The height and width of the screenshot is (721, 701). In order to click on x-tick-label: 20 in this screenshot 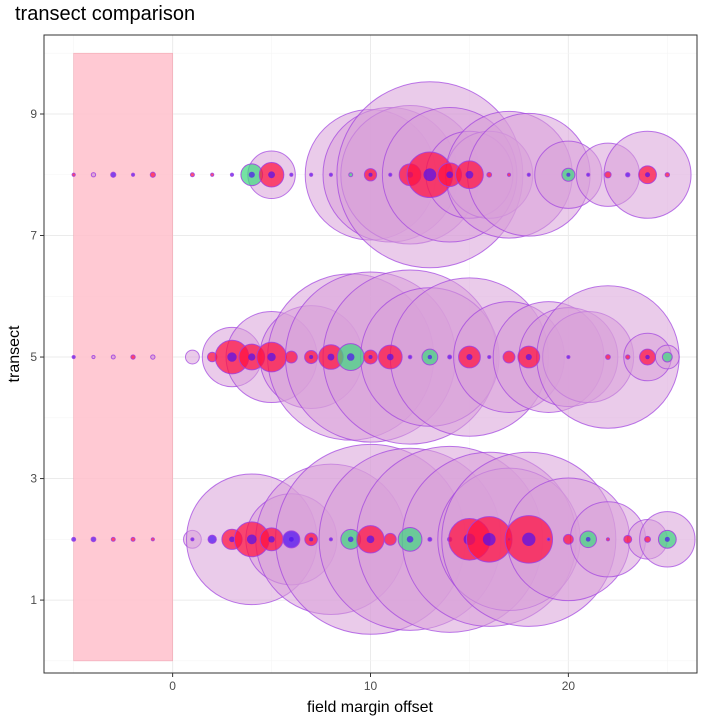, I will do `click(569, 686)`.